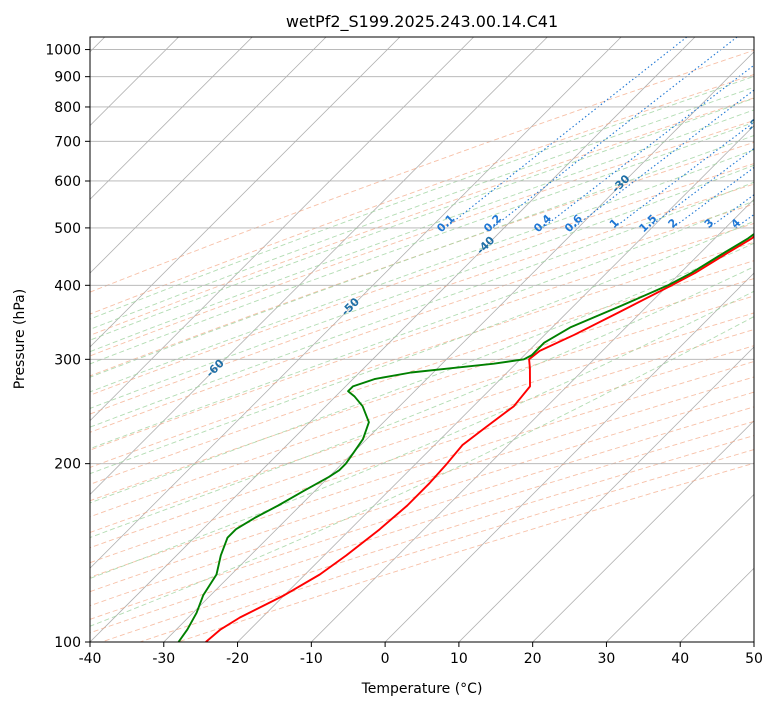 Image resolution: width=775 pixels, height=708 pixels. Describe the element at coordinates (63, 51) in the screenshot. I see `y-tick-label: 1000` at that location.